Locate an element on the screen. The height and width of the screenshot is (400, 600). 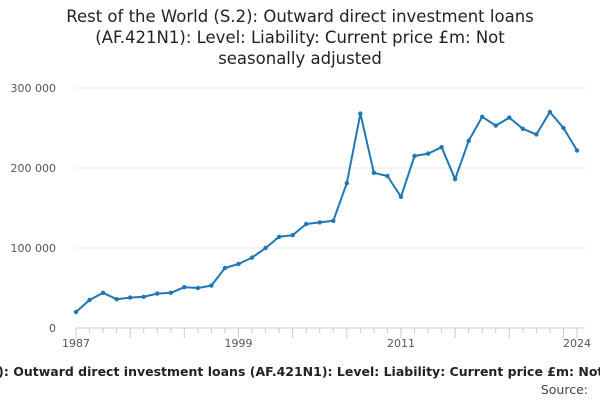
source-label: Source: is located at coordinates (564, 389).